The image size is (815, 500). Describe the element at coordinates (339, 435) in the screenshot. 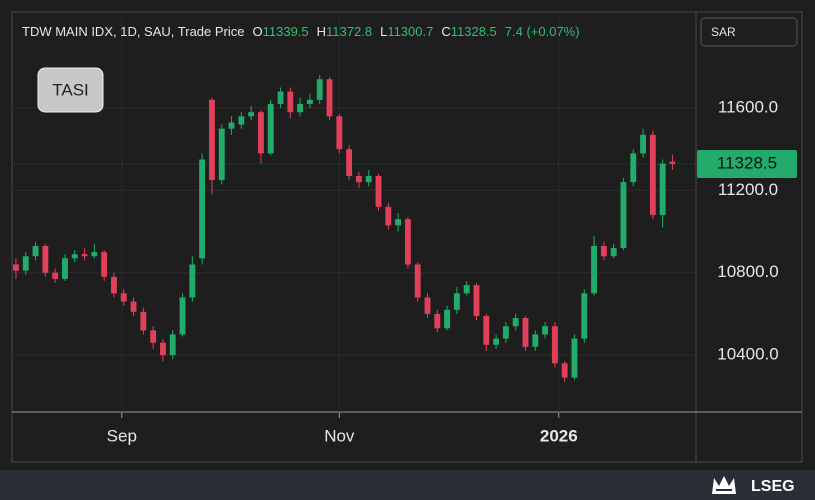

I see `x-tick-label: Nov` at that location.